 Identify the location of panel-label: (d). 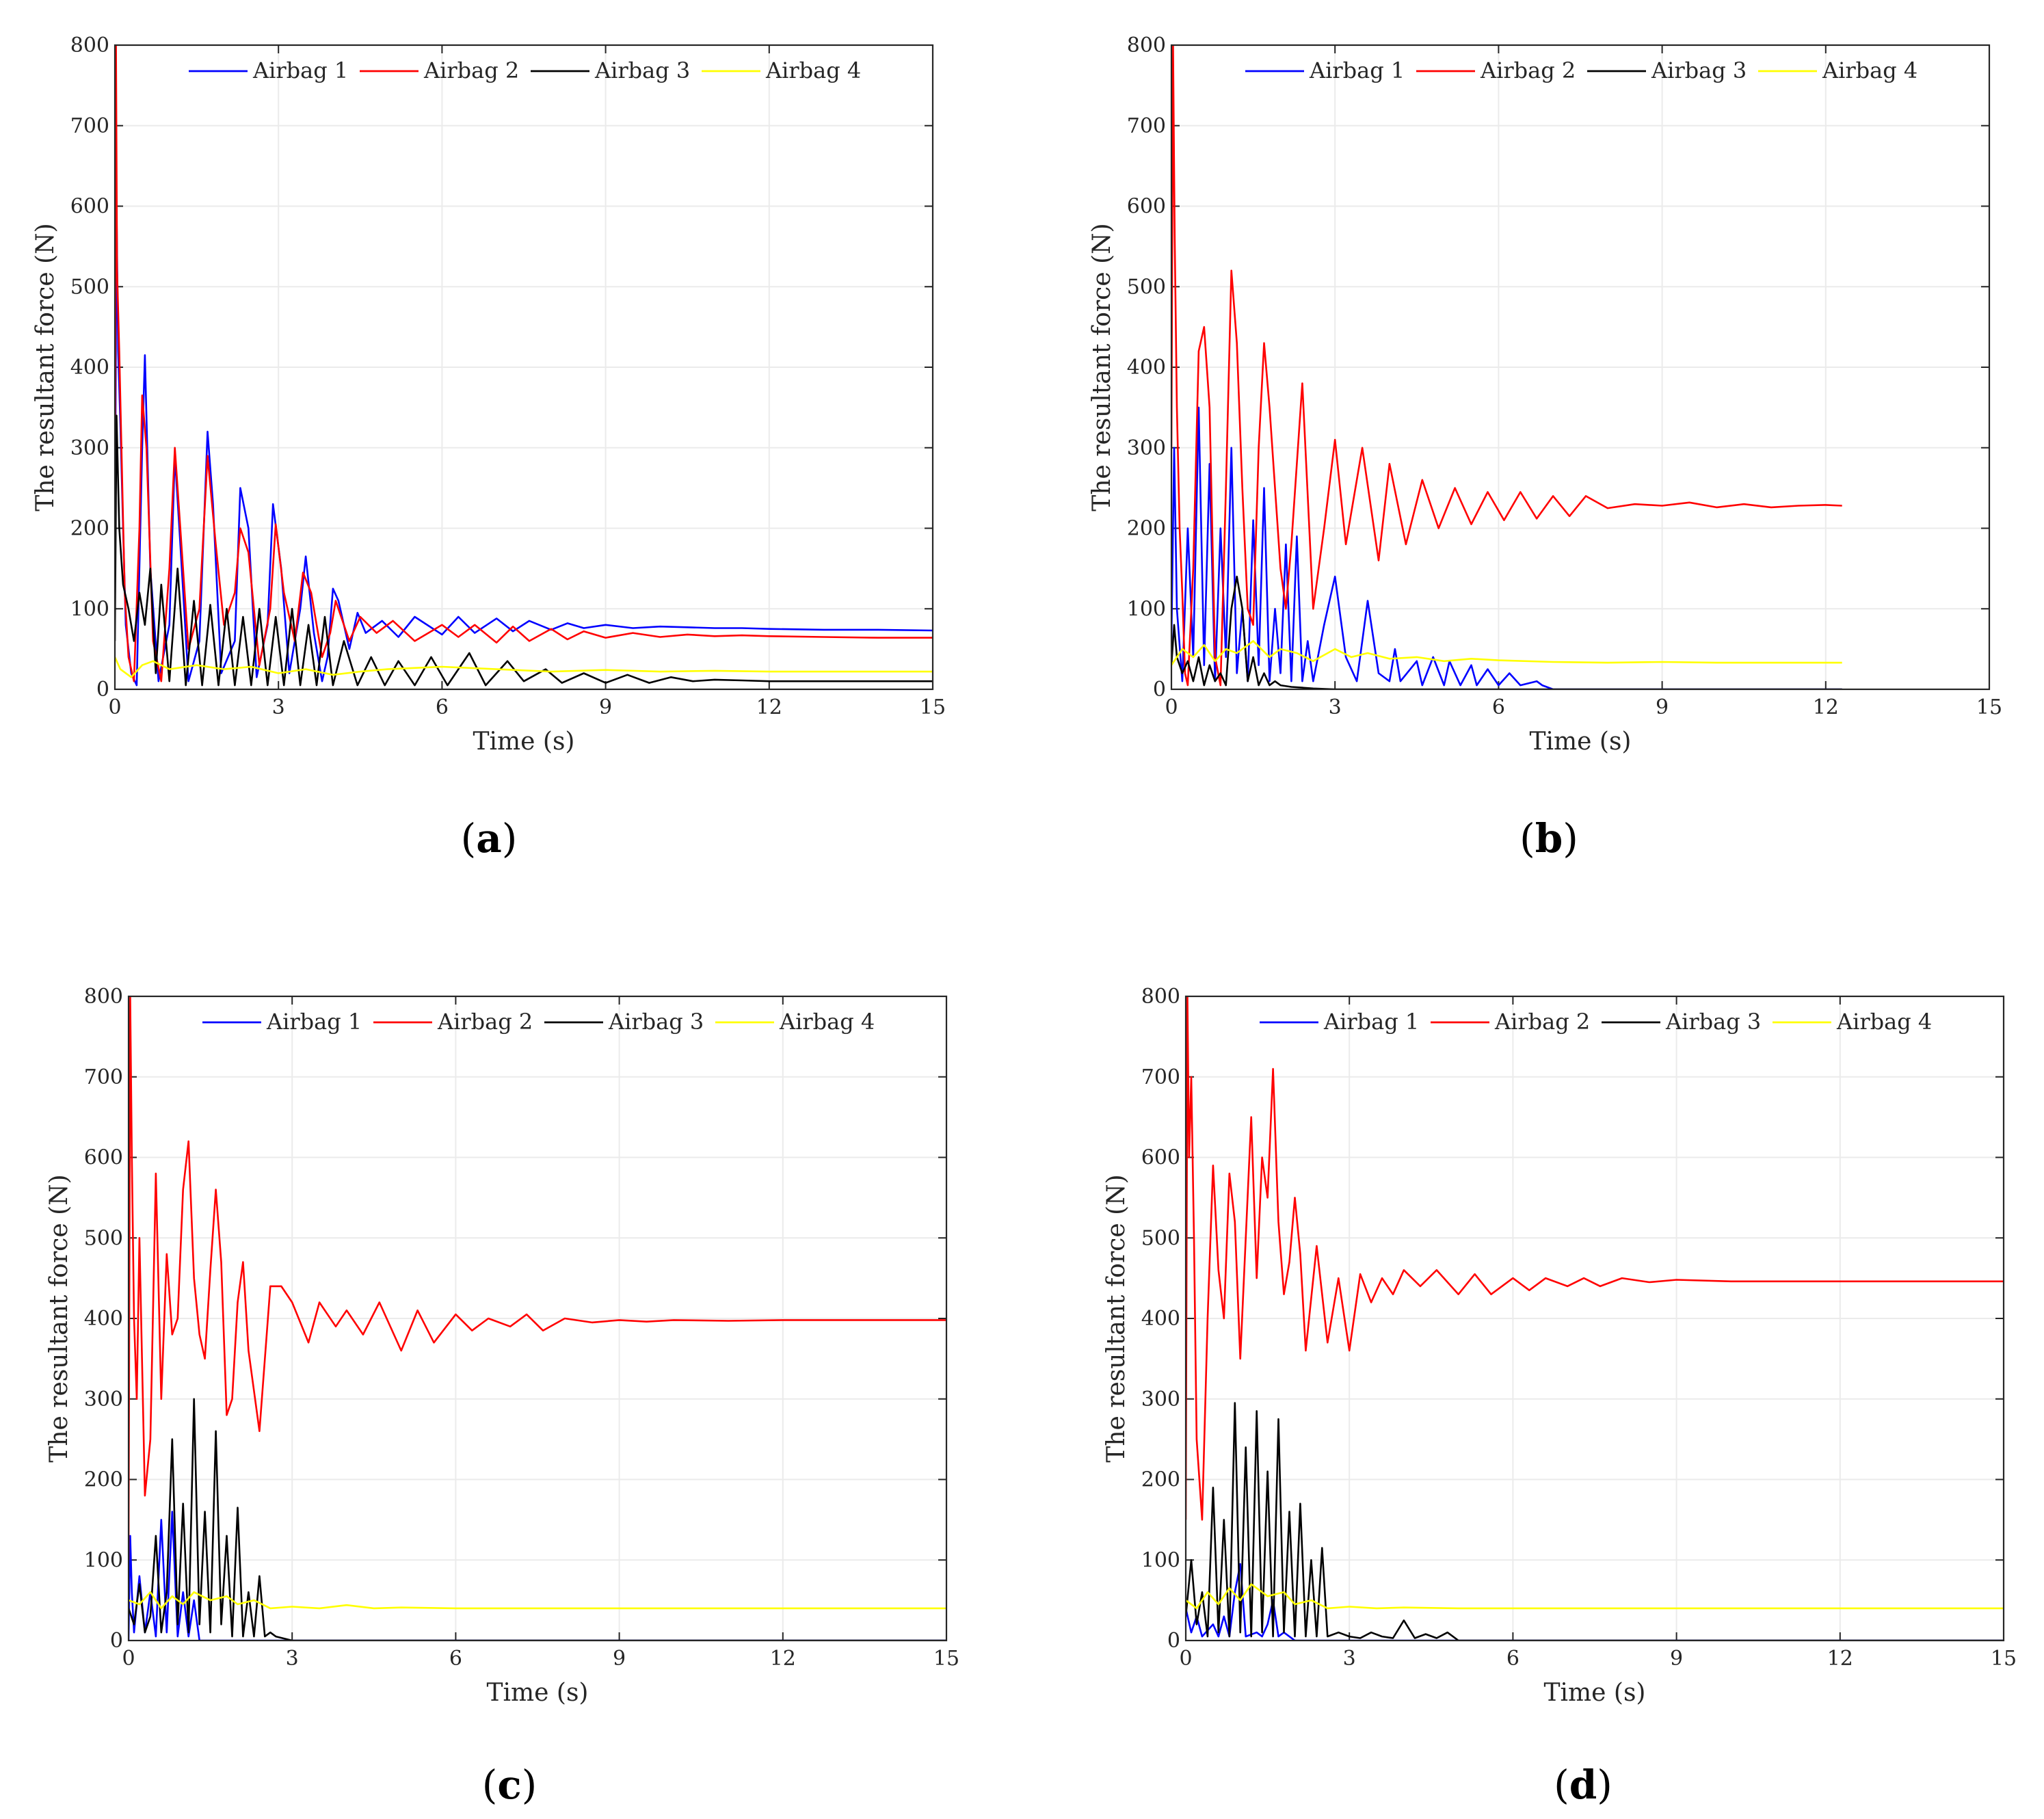
(1583, 1785).